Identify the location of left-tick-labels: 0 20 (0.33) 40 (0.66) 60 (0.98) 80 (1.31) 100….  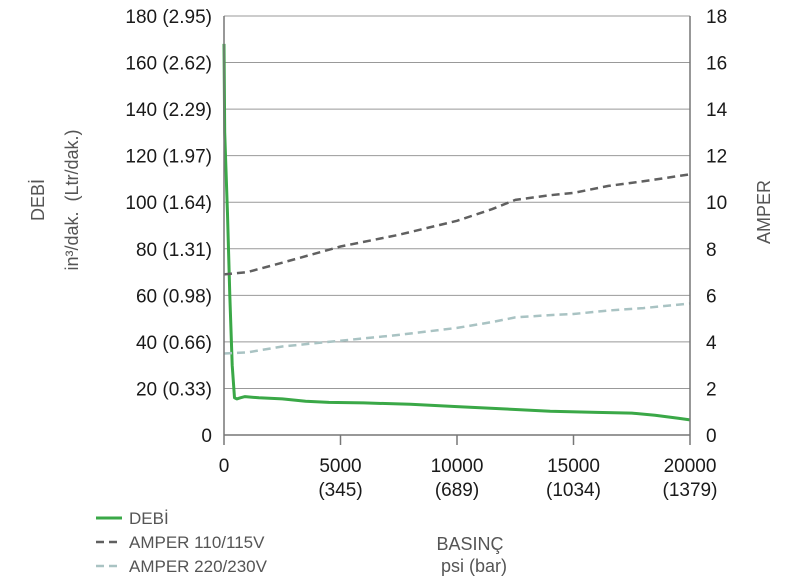
(168, 227).